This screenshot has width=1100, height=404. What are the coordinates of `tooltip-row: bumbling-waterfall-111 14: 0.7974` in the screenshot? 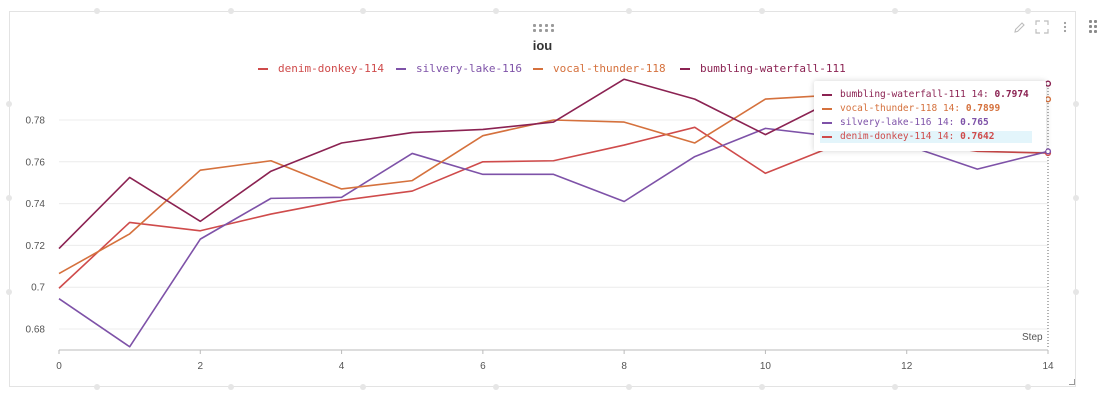 It's located at (924, 95).